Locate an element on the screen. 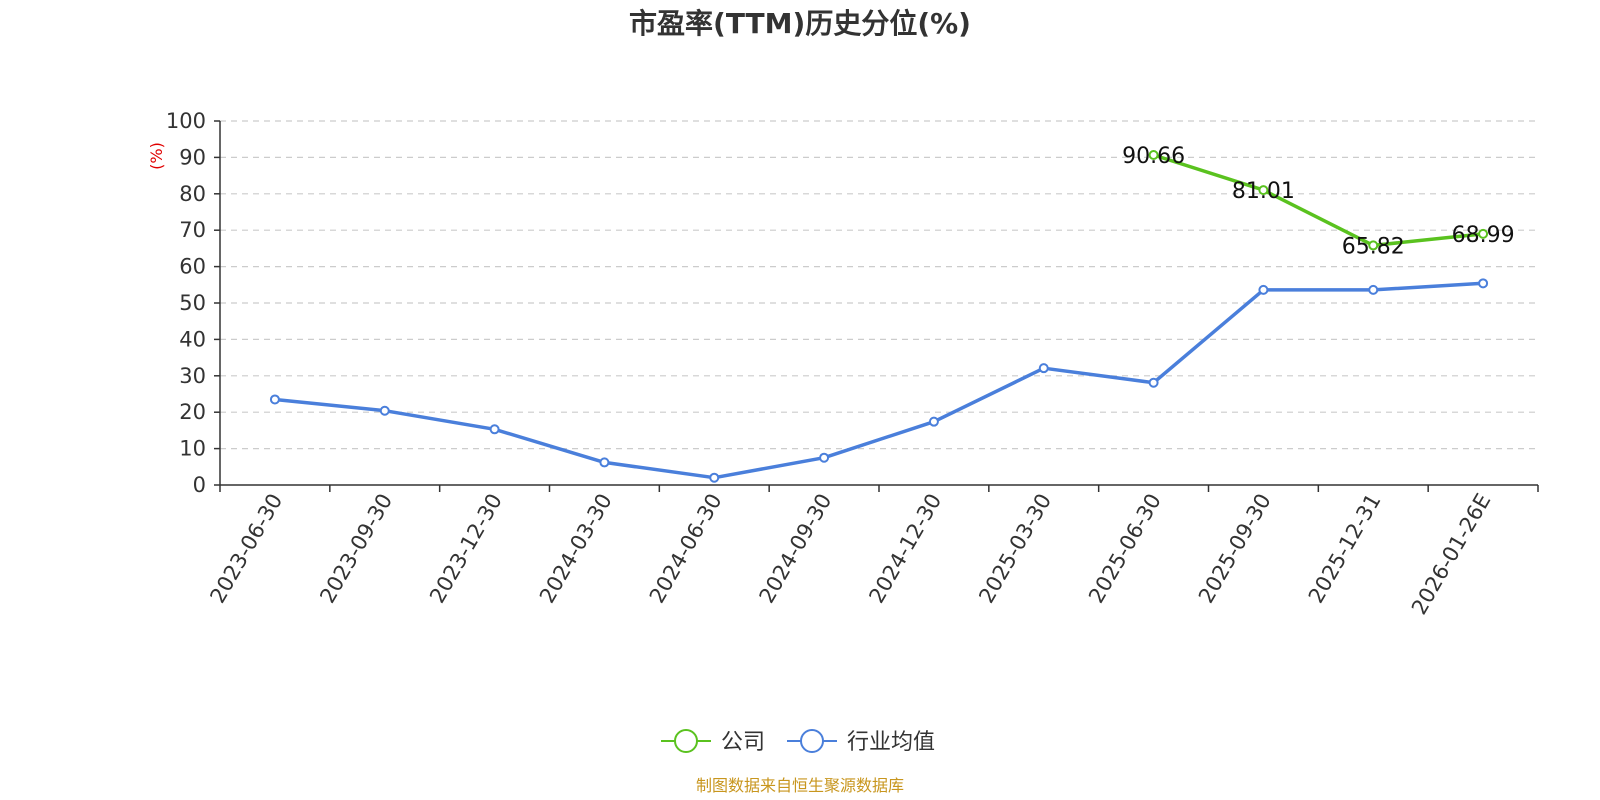 Image resolution: width=1600 pixels, height=800 pixels. x-tick-label: 2025-06-30 is located at coordinates (1125, 549).